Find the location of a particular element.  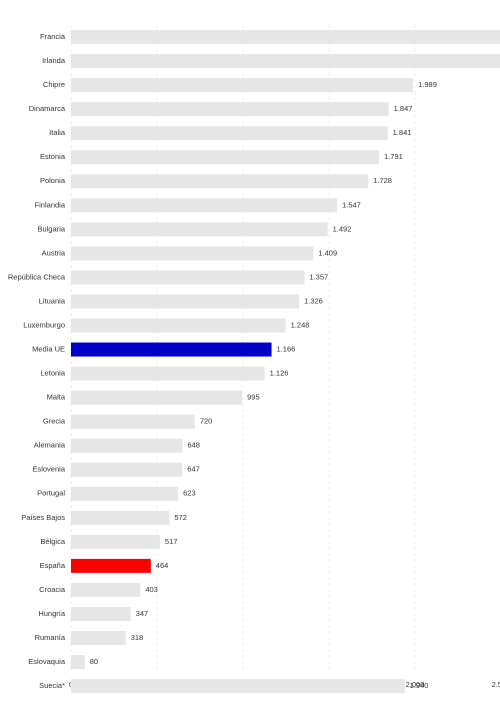

value-label: 1.940 is located at coordinates (419, 685).